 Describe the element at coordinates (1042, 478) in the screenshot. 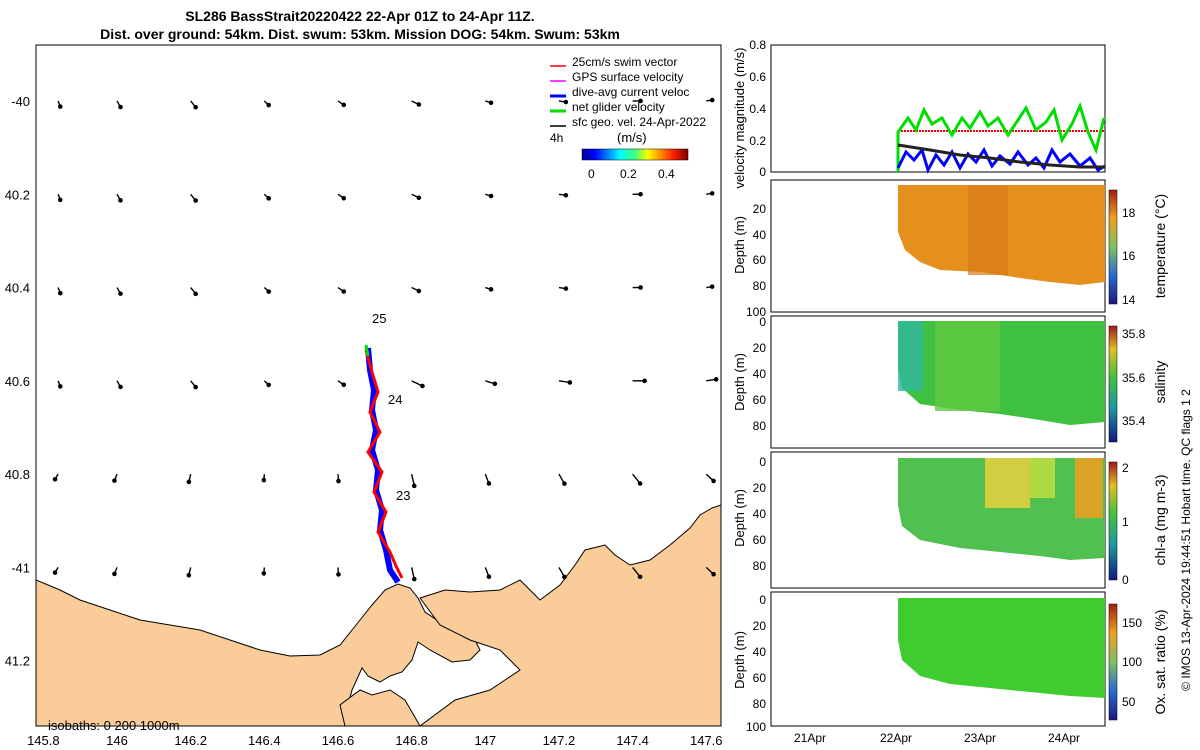

I see `chla-patch` at that location.